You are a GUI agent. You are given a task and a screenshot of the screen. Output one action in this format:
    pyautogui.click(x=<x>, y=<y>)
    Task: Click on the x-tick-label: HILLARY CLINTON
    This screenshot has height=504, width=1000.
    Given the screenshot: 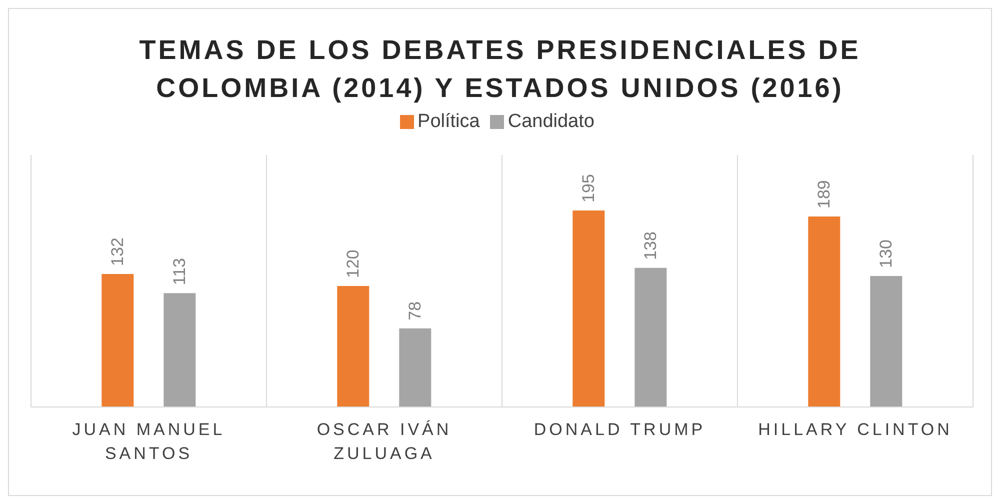 What is the action you would take?
    pyautogui.click(x=855, y=429)
    